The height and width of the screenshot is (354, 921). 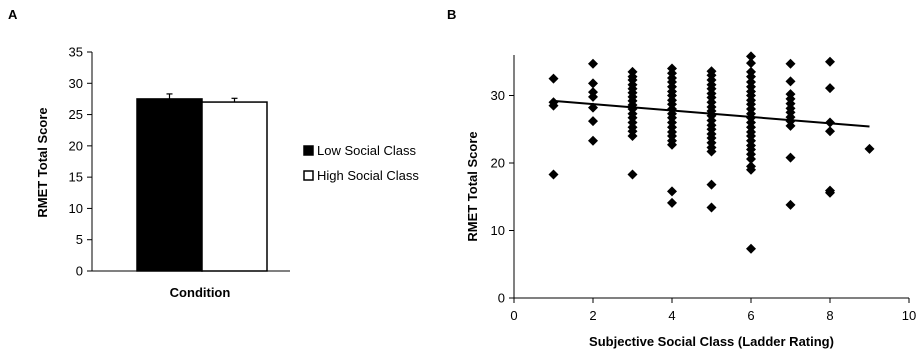 What do you see at coordinates (513, 315) in the screenshot?
I see `x-tick-label: 0` at bounding box center [513, 315].